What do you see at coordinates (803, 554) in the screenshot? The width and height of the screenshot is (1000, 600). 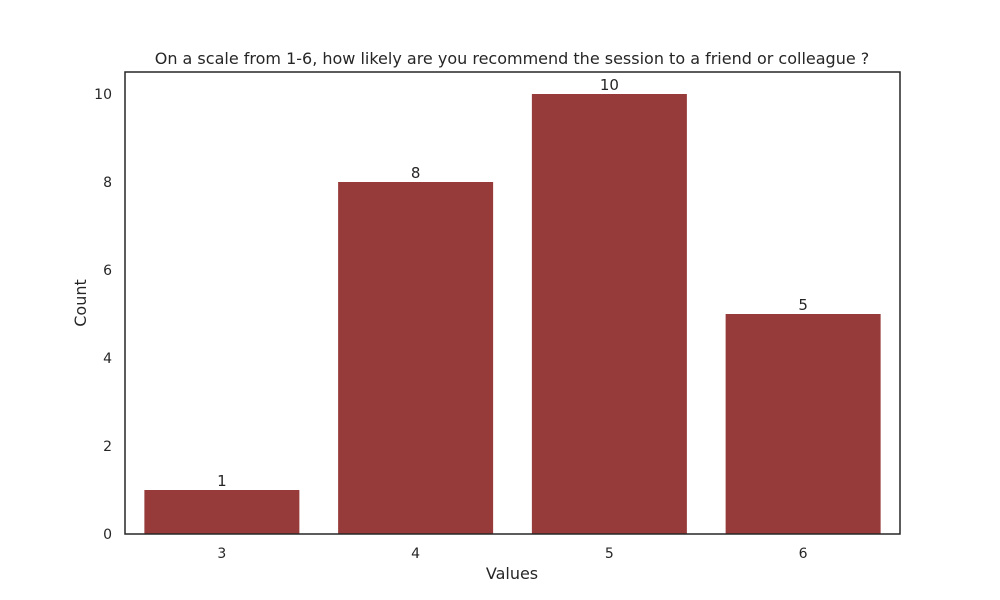 I see `x-tick-label: 6` at bounding box center [803, 554].